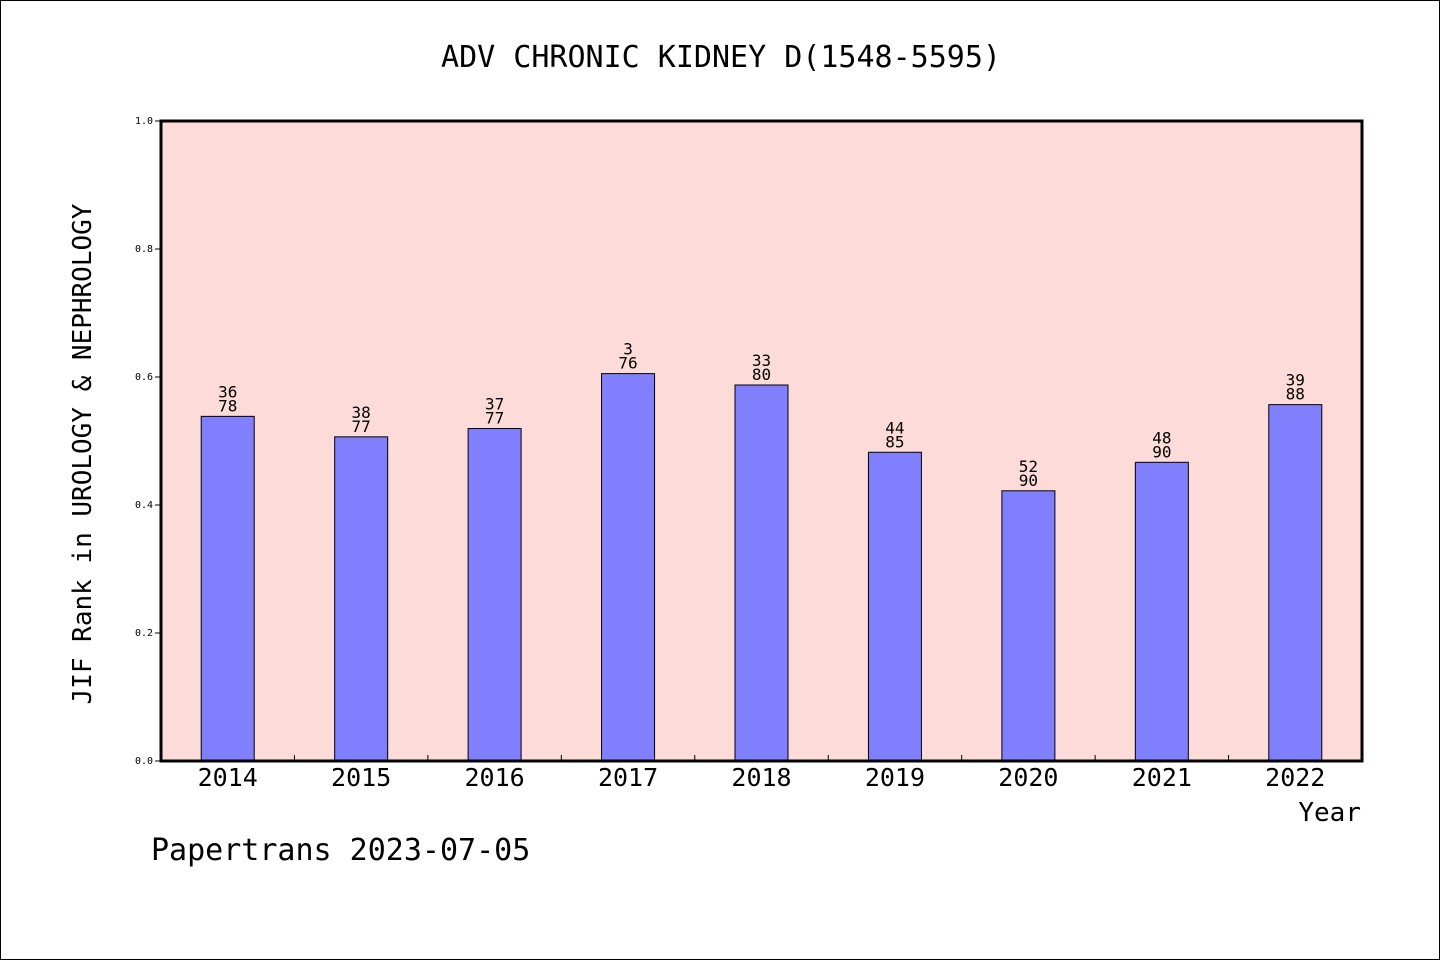 Image resolution: width=1440 pixels, height=960 pixels. I want to click on x-tick-label: 2016, so click(495, 777).